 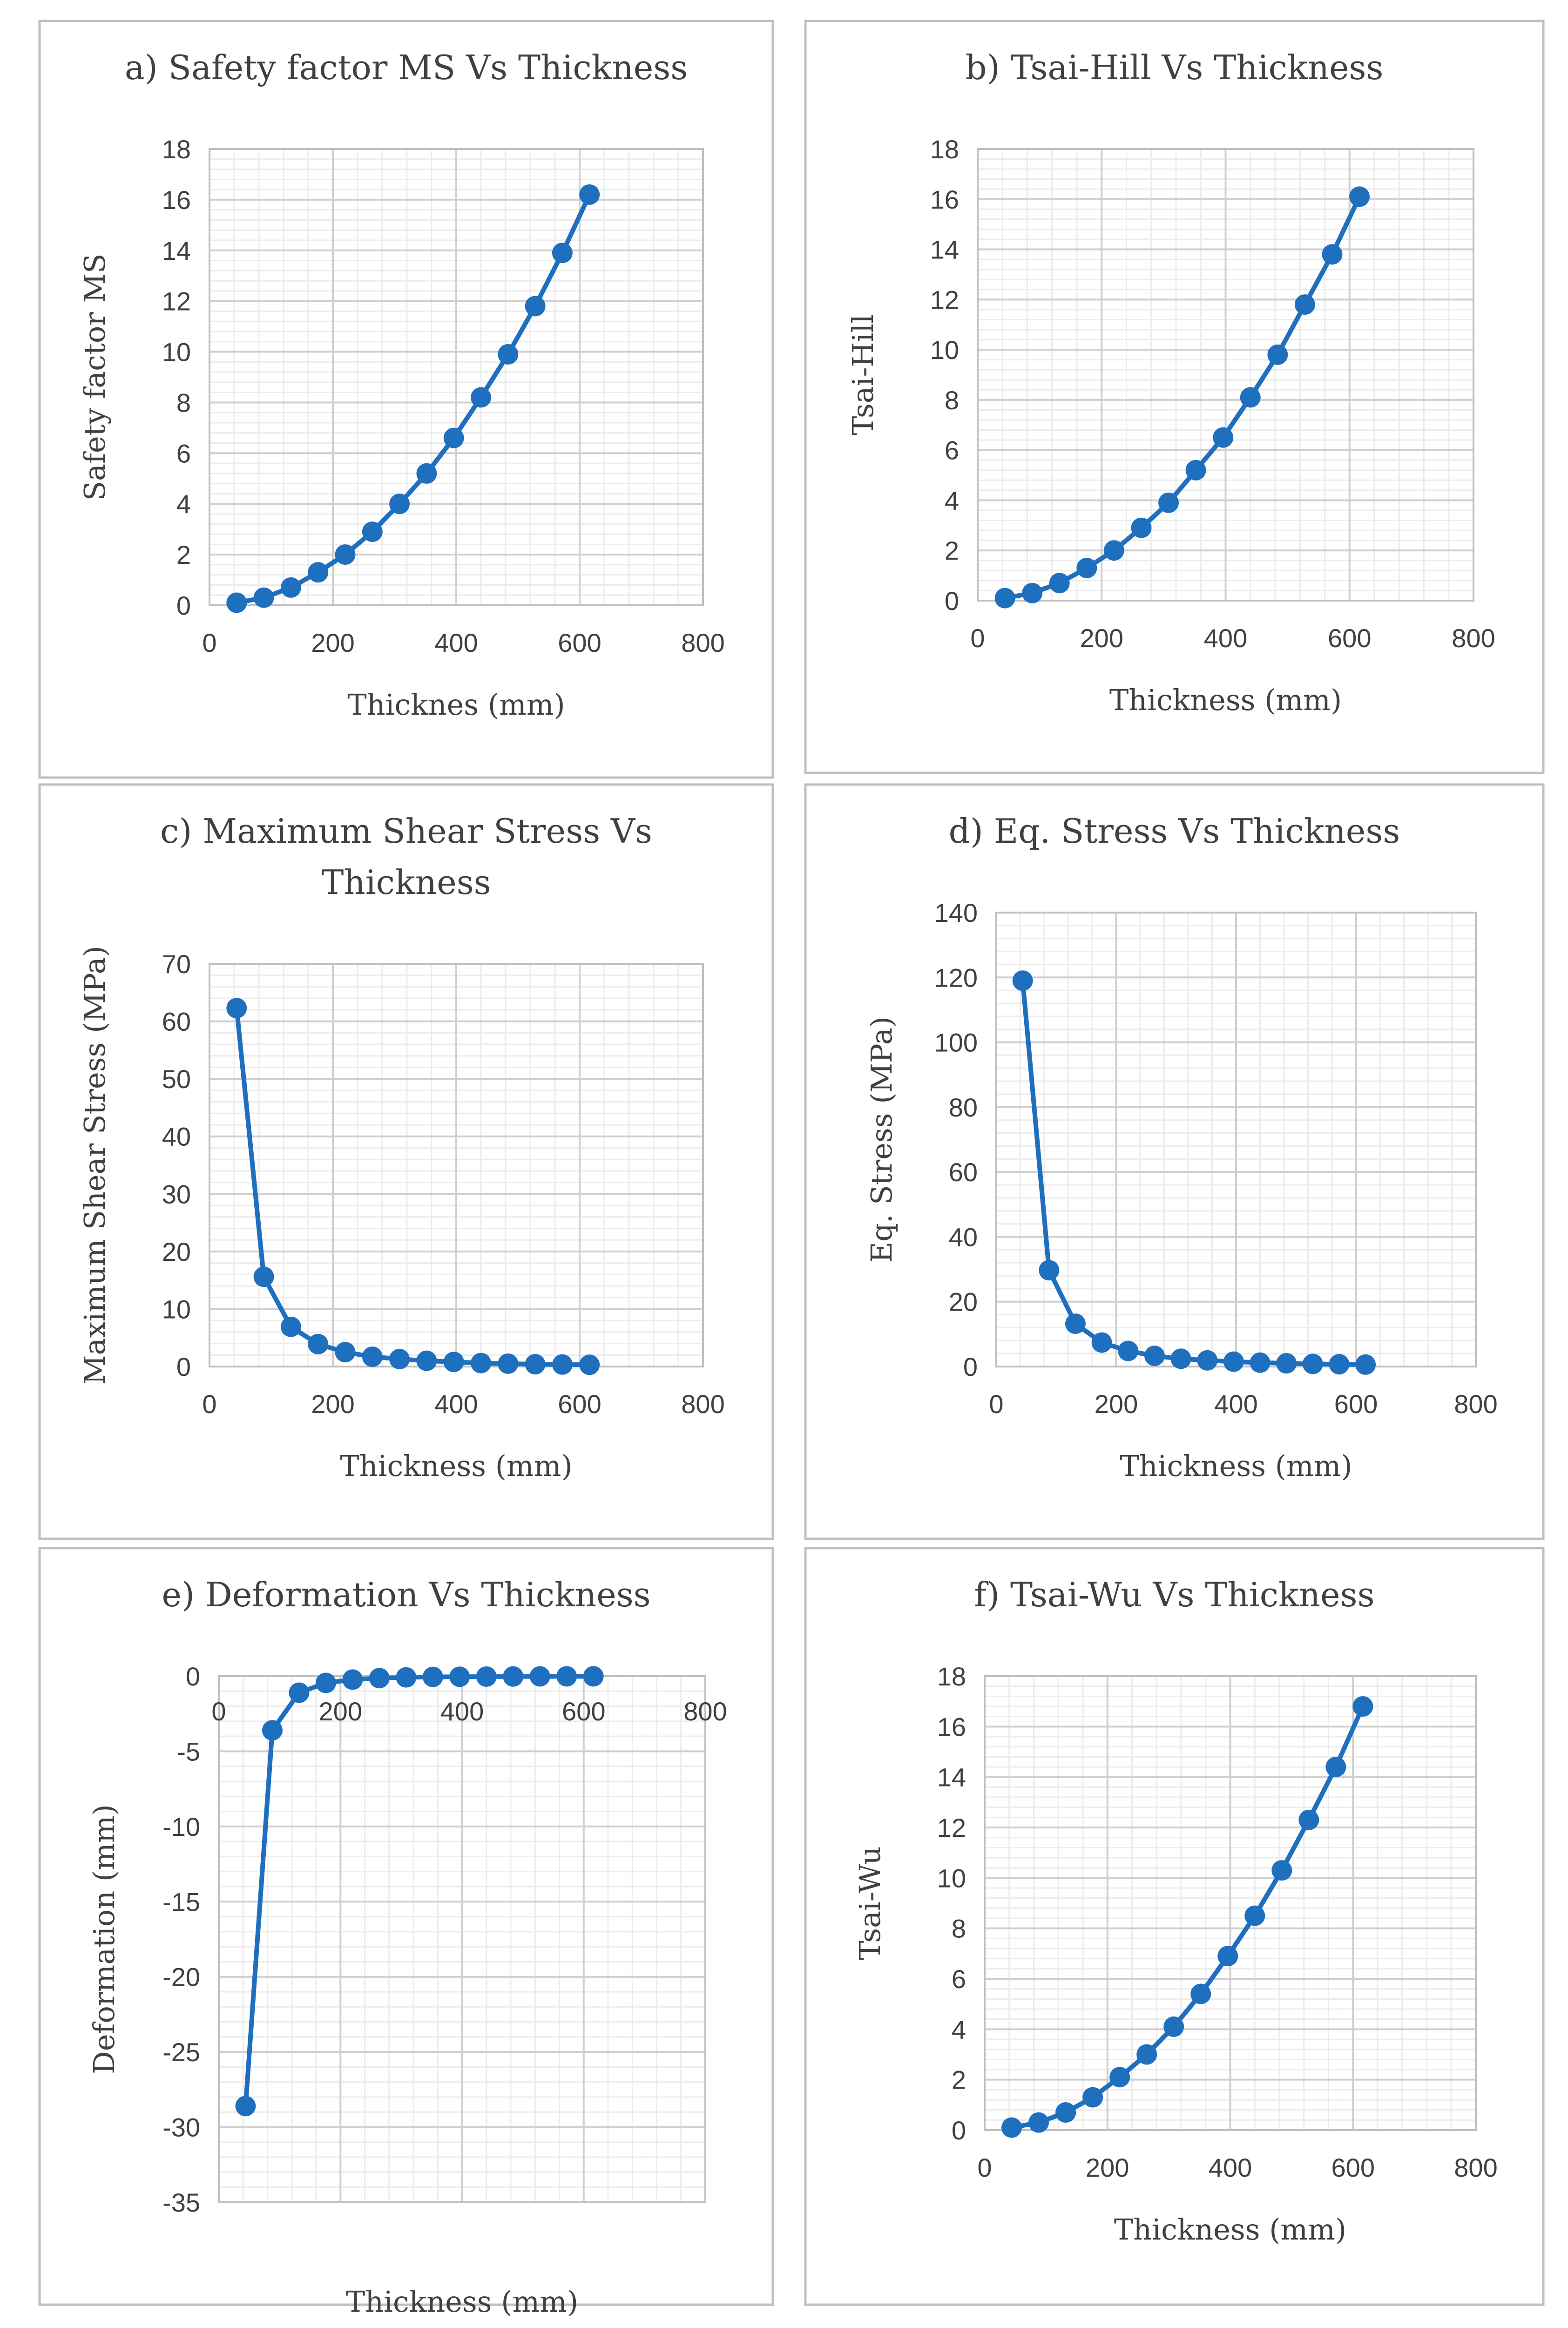 What do you see at coordinates (181, 2127) in the screenshot?
I see `y-tick-label: -30` at bounding box center [181, 2127].